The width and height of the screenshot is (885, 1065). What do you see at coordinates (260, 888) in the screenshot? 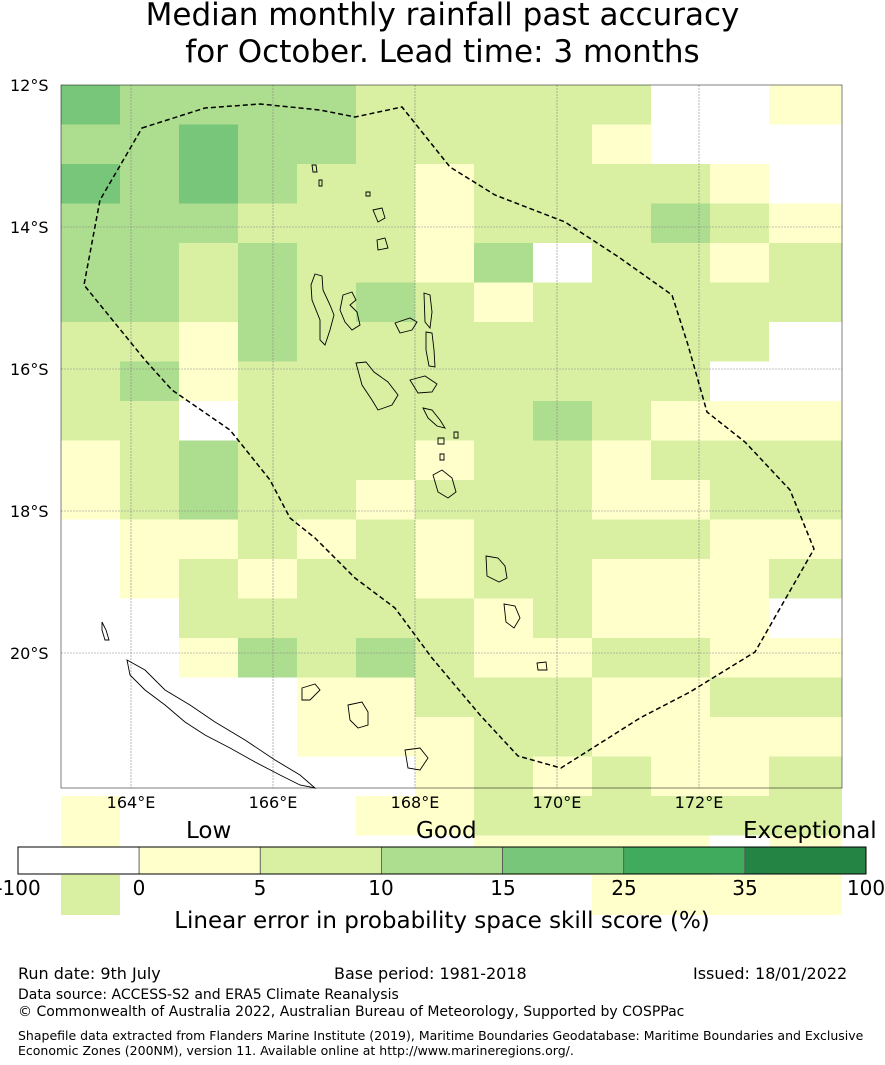
I see `colorbar-tick-5: 5` at bounding box center [260, 888].